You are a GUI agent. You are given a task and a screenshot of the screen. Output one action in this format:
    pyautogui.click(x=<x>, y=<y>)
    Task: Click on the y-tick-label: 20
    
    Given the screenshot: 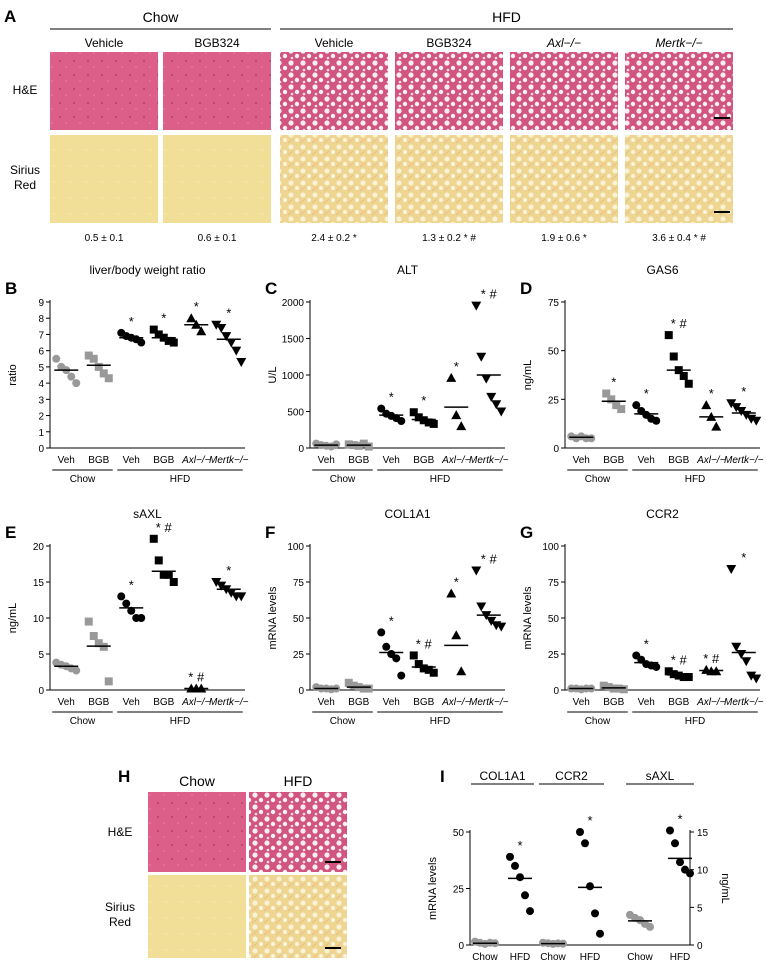 What is the action you would take?
    pyautogui.click(x=39, y=547)
    